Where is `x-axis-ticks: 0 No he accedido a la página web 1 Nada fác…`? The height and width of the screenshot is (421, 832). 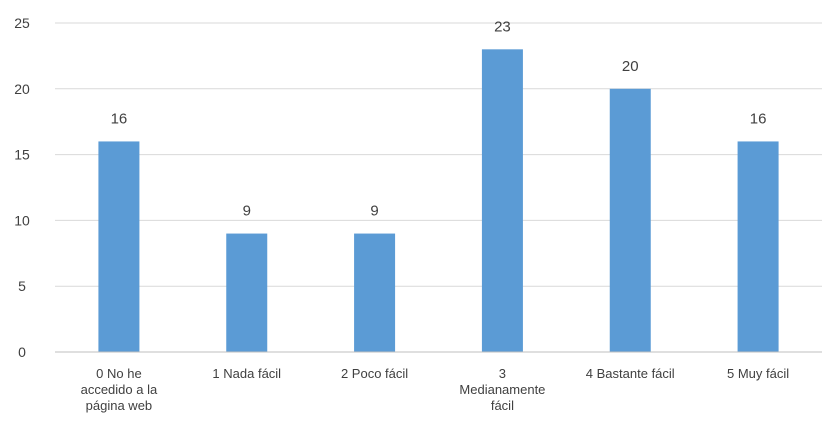 x-axis-ticks: 0 No he accedido a la página web 1 Nada fác… is located at coordinates (435, 389).